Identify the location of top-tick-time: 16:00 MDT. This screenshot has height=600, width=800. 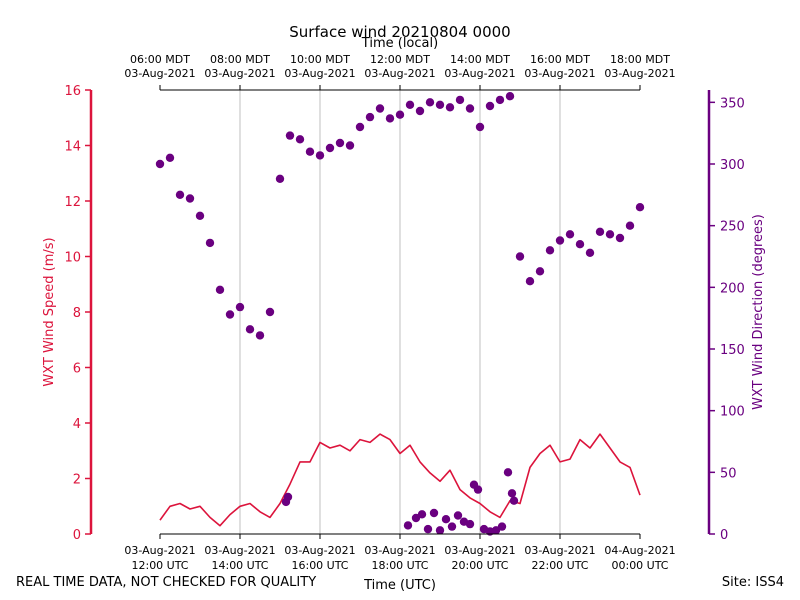
(560, 59).